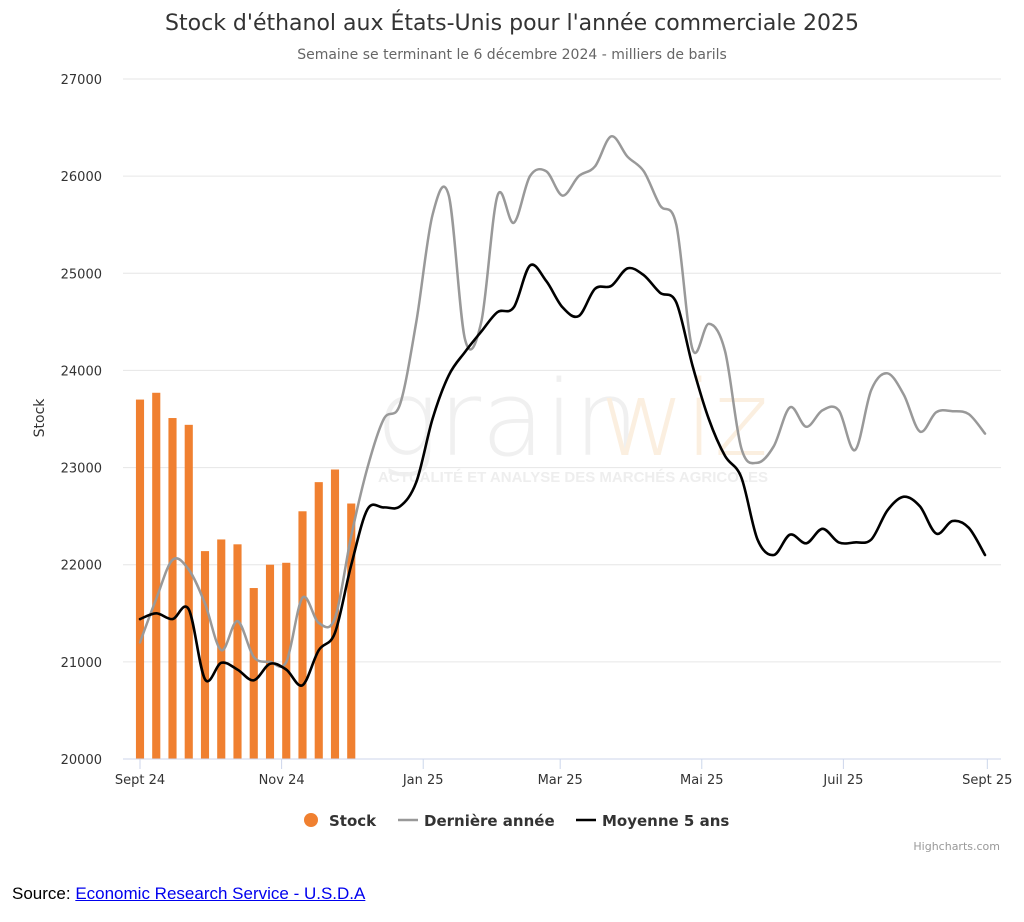  I want to click on x-tick-label: Mar 25, so click(560, 780).